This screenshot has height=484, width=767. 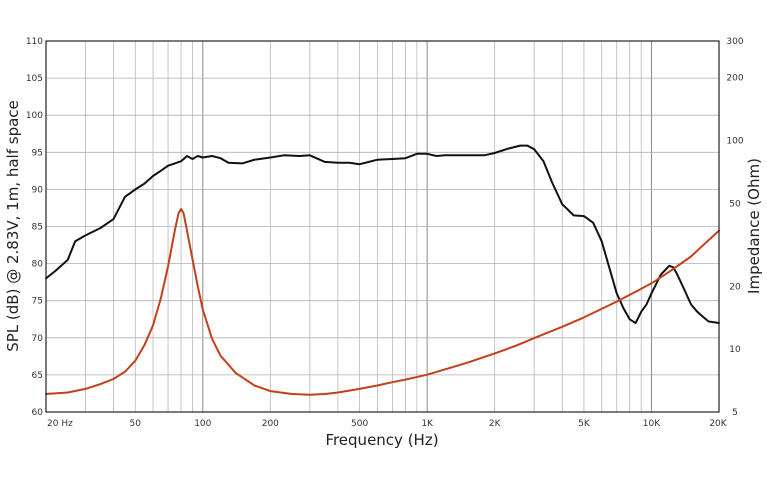 What do you see at coordinates (735, 350) in the screenshot?
I see `y2-tick-label: 10` at bounding box center [735, 350].